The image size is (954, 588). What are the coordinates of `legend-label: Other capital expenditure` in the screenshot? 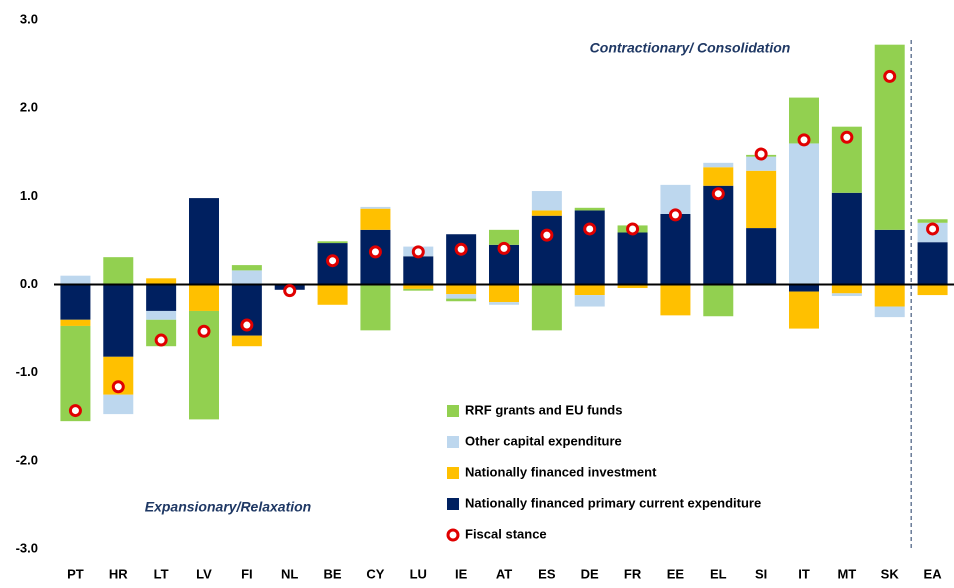 It's located at (543, 440).